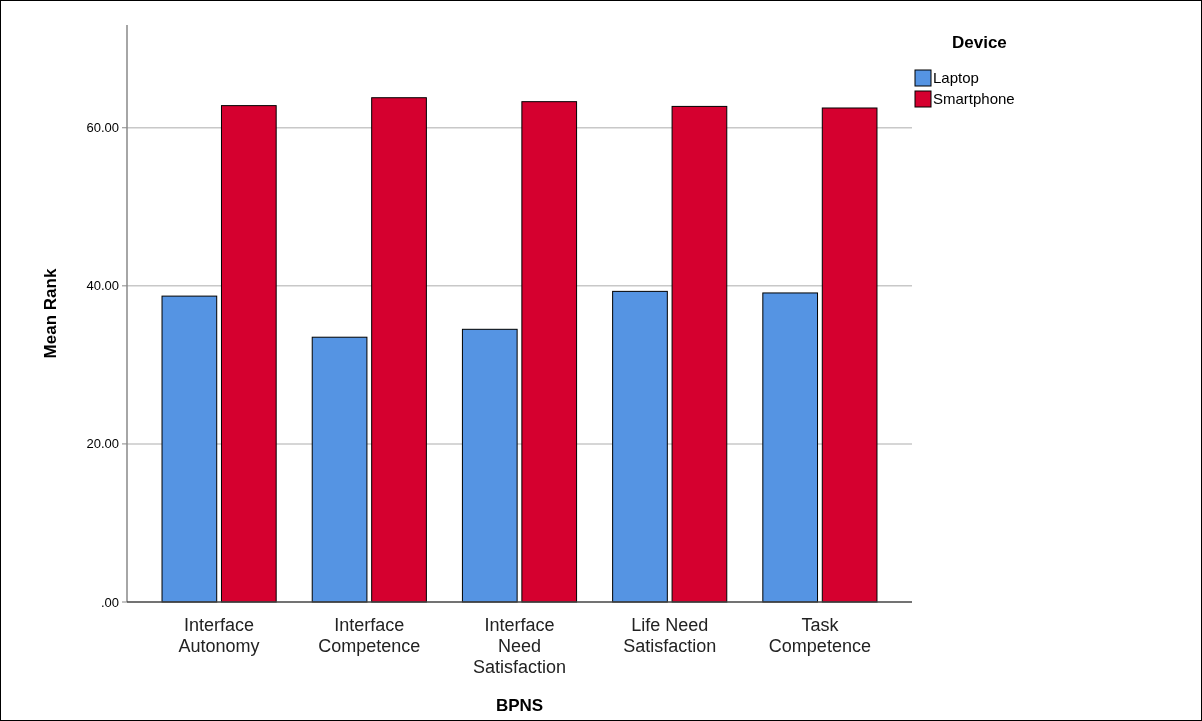 This screenshot has width=1202, height=721. What do you see at coordinates (956, 78) in the screenshot?
I see `legend-label: Laptop` at bounding box center [956, 78].